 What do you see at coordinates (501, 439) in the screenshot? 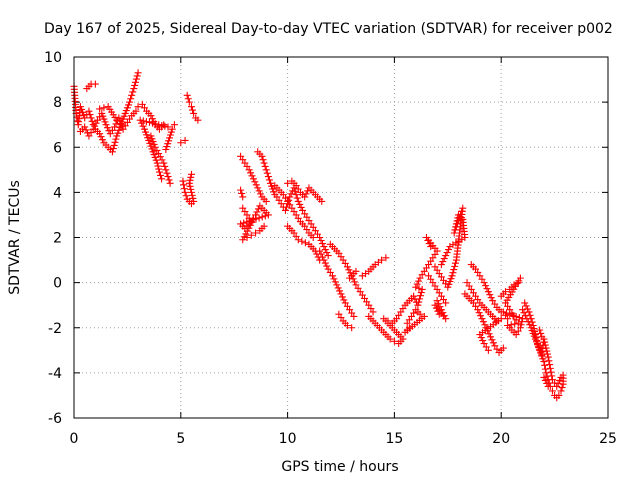
I see `x-tick-label: 20` at bounding box center [501, 439].